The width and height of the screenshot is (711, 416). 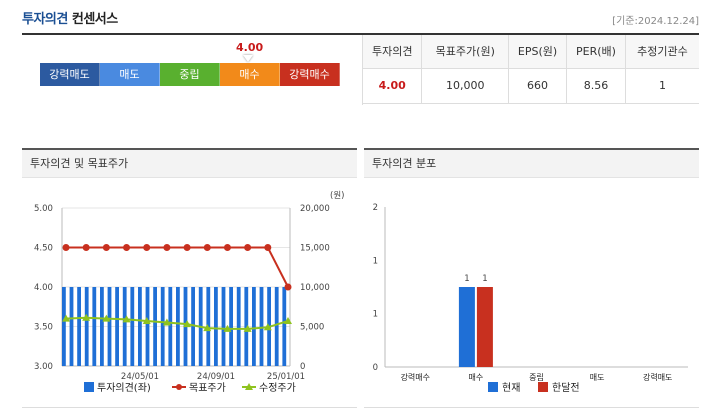 What do you see at coordinates (596, 86) in the screenshot?
I see `cell-per: 8.56` at bounding box center [596, 86].